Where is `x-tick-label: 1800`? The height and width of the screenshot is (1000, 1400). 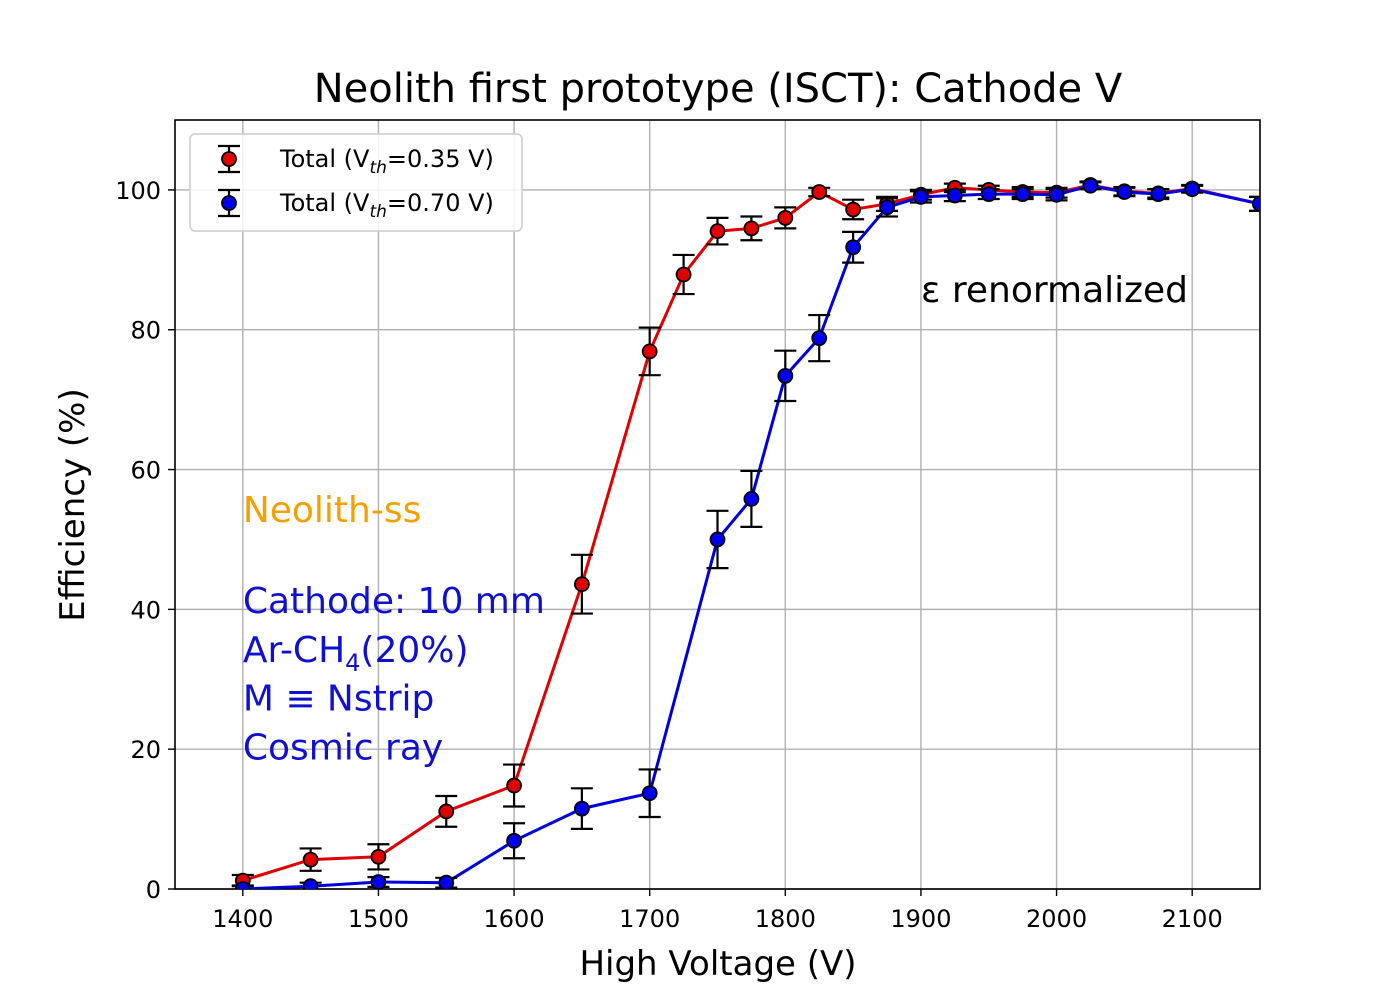
x-tick-label: 1800 is located at coordinates (785, 919).